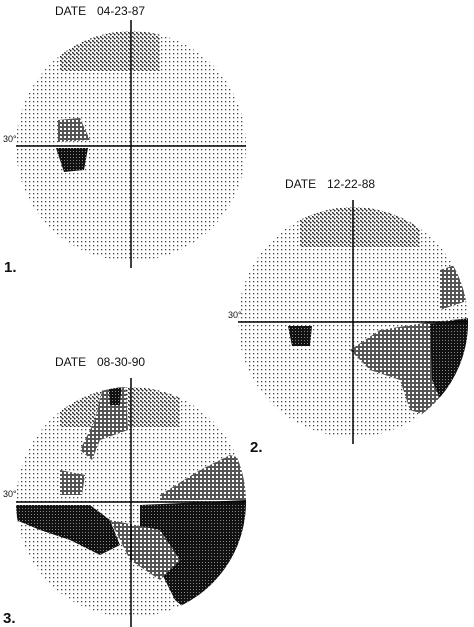  I want to click on date: 08-30-90, so click(121, 362).